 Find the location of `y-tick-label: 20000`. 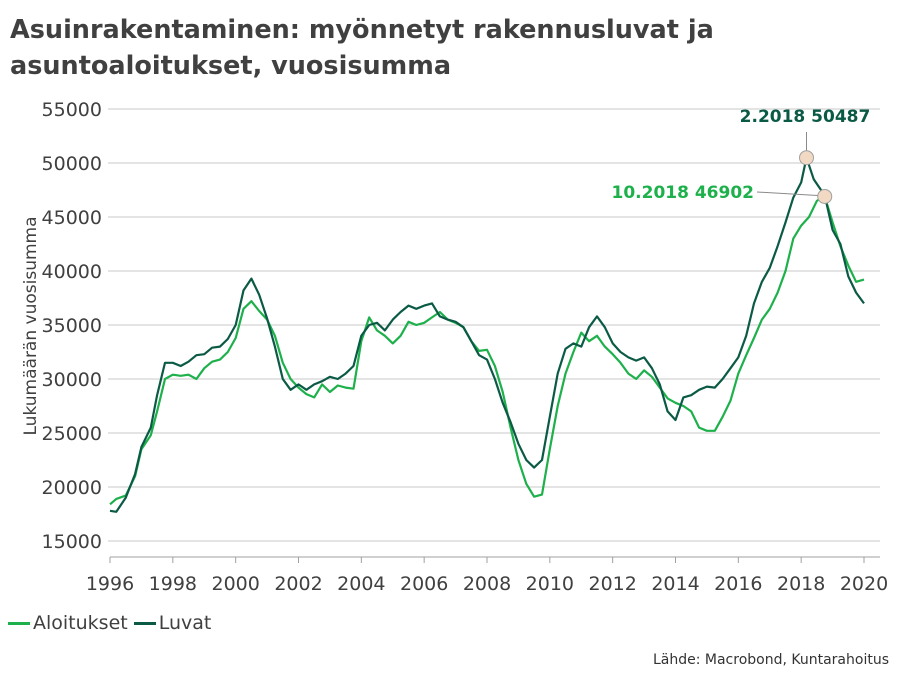

y-tick-label: 20000 is located at coordinates (72, 488).